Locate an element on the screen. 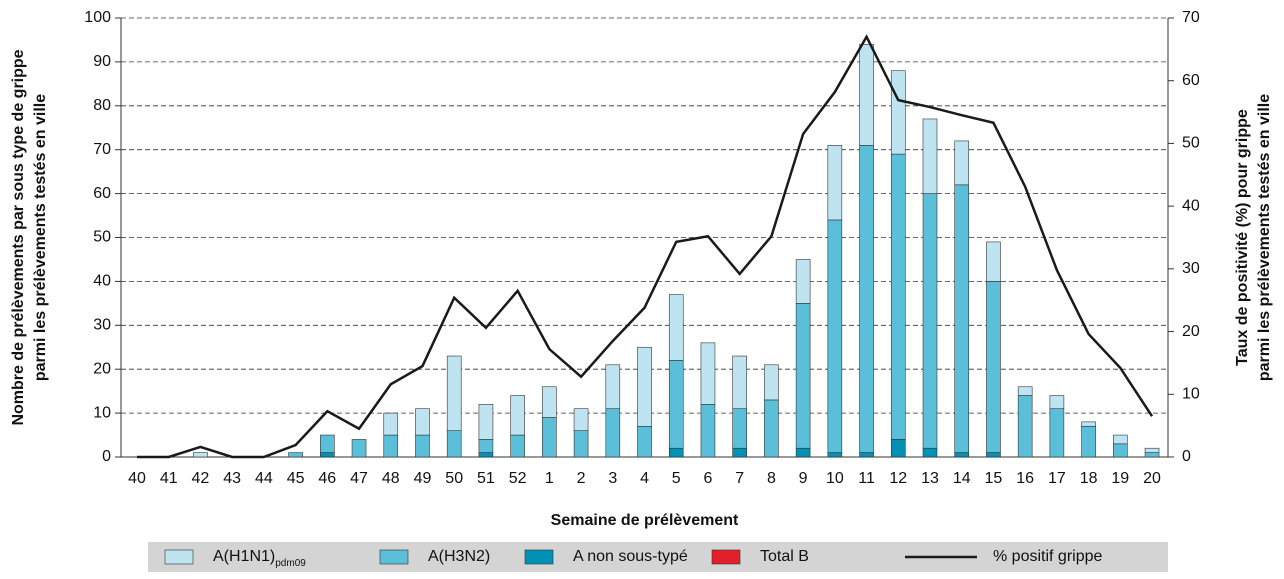 This screenshot has width=1284, height=579. x-tick-label: 6 is located at coordinates (708, 478).